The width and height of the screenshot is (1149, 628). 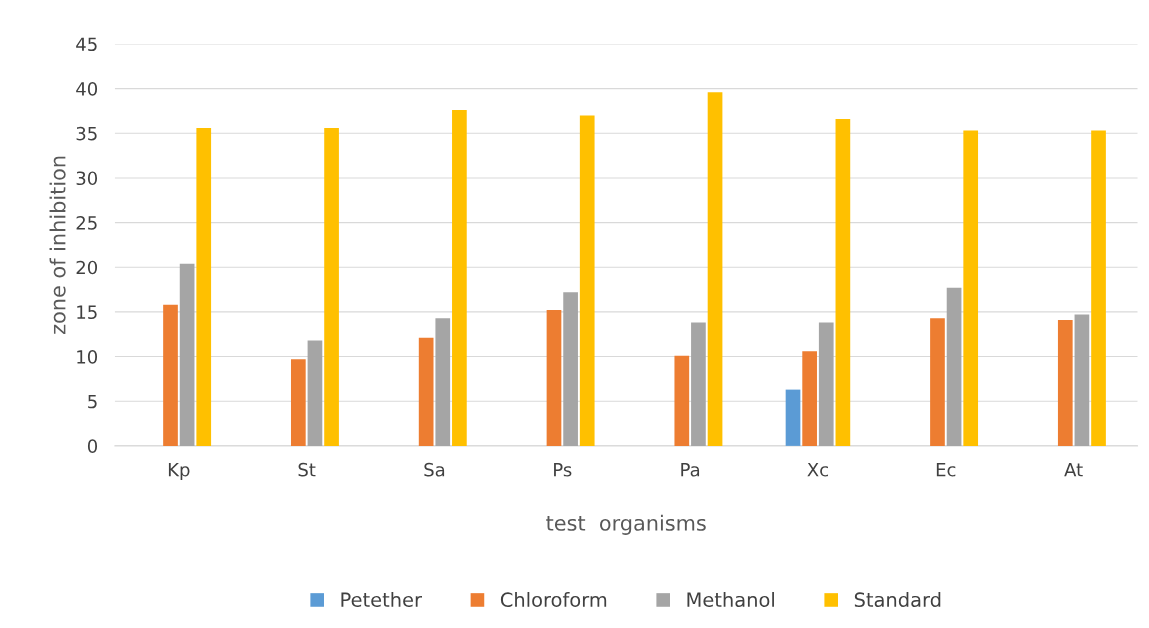 What do you see at coordinates (92, 401) in the screenshot?
I see `y-tick-label: 5` at bounding box center [92, 401].